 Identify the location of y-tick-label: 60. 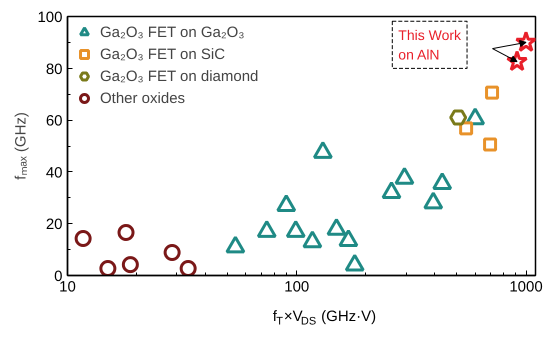
(54, 121).